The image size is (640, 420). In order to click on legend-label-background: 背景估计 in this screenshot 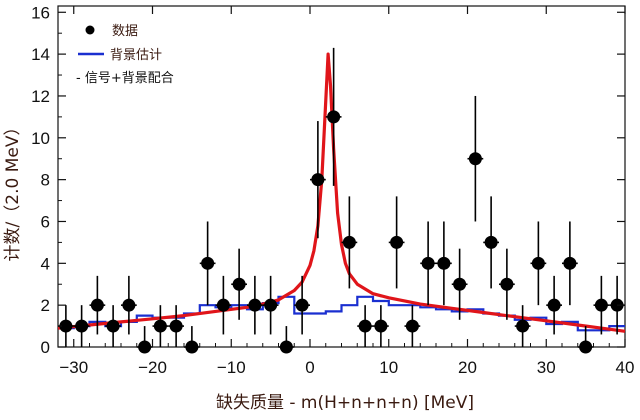, I will do `click(136, 55)`.